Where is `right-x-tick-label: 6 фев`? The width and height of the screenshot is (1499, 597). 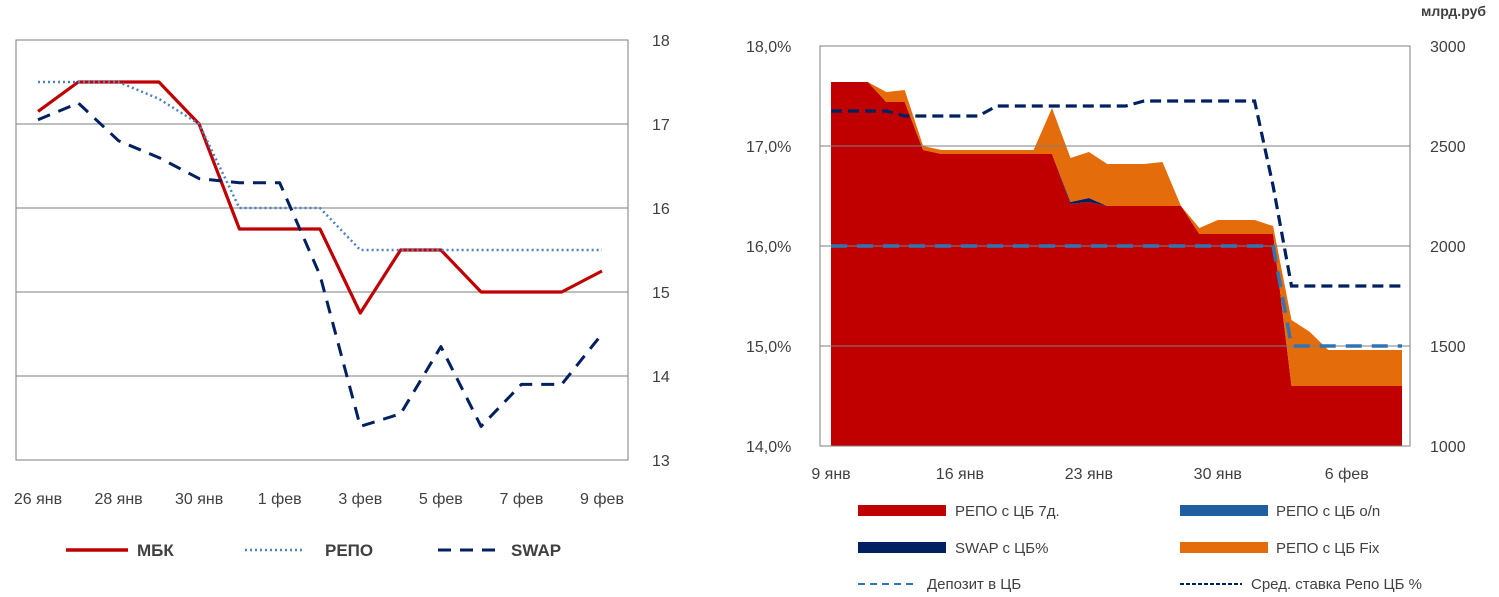
right-x-tick-label: 6 фев is located at coordinates (1347, 474).